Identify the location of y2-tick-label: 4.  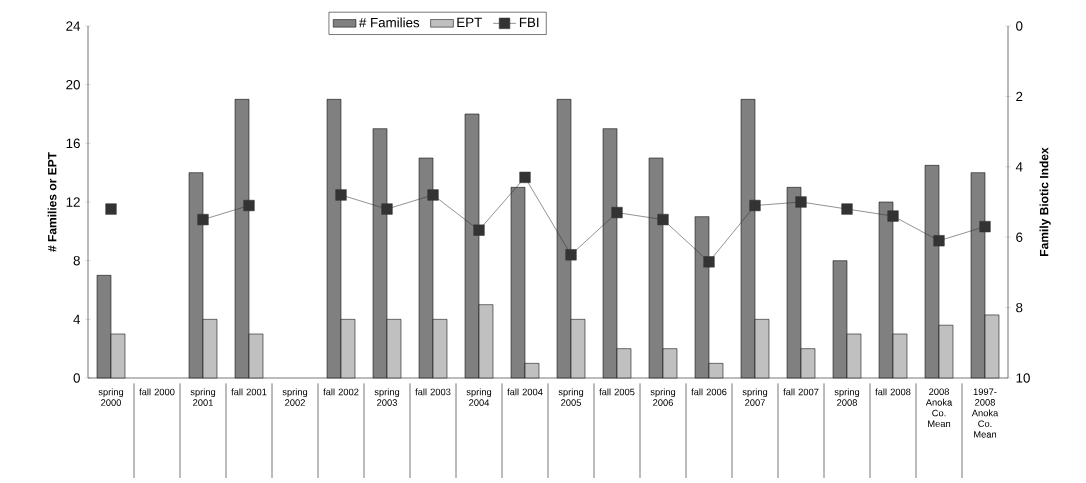
(1019, 167).